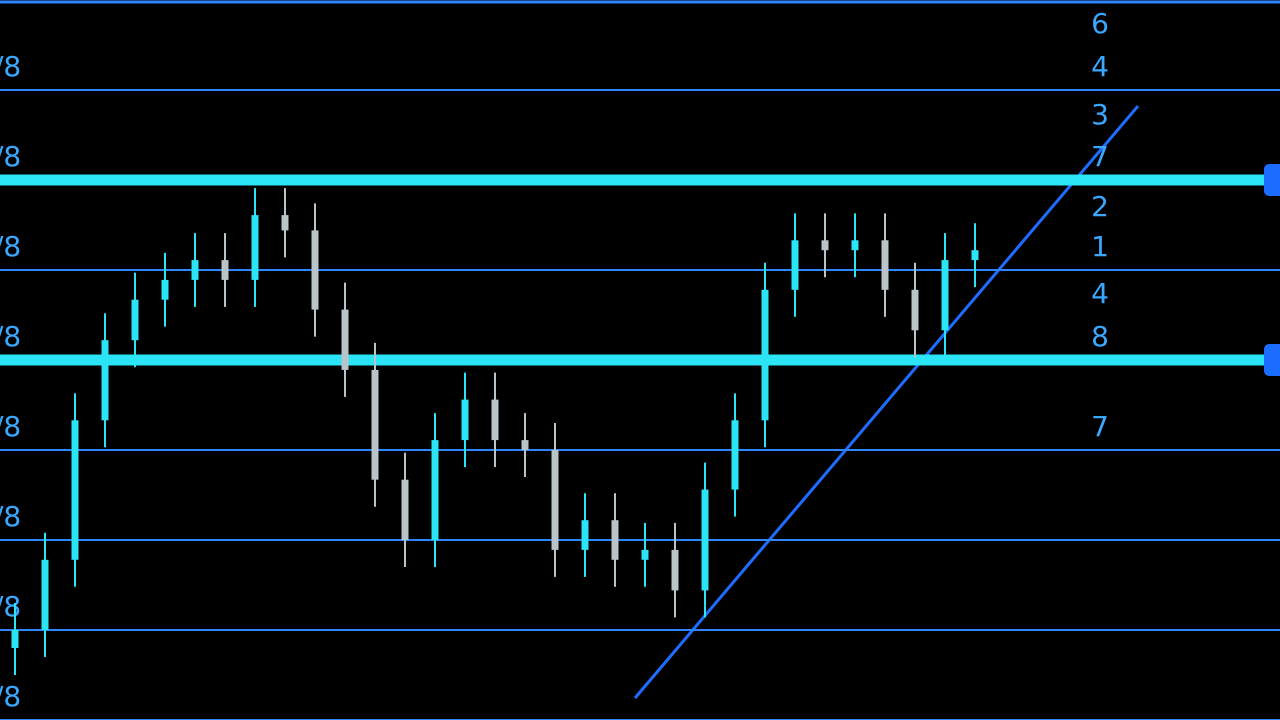 This screenshot has height=720, width=1280. I want to click on right-label: 3, so click(1100, 114).